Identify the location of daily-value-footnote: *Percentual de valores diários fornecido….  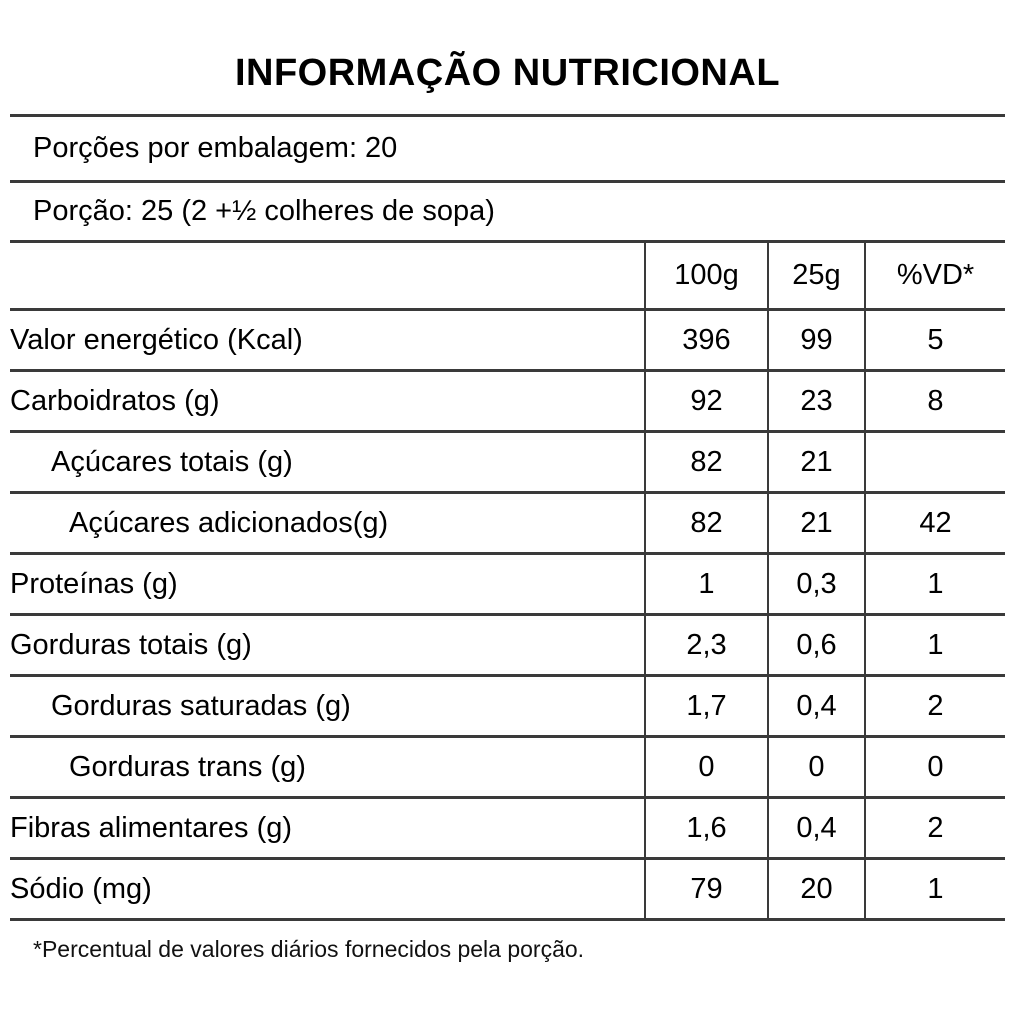
(309, 949).